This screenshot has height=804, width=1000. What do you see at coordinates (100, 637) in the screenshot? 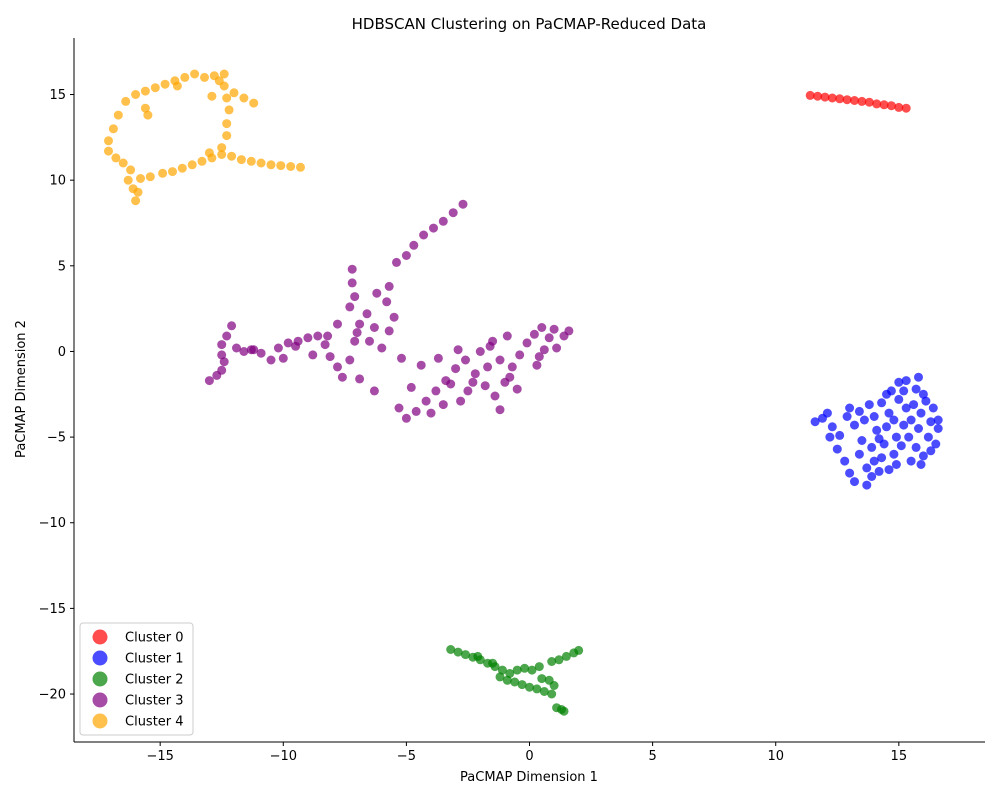
I see `legend-marker` at bounding box center [100, 637].